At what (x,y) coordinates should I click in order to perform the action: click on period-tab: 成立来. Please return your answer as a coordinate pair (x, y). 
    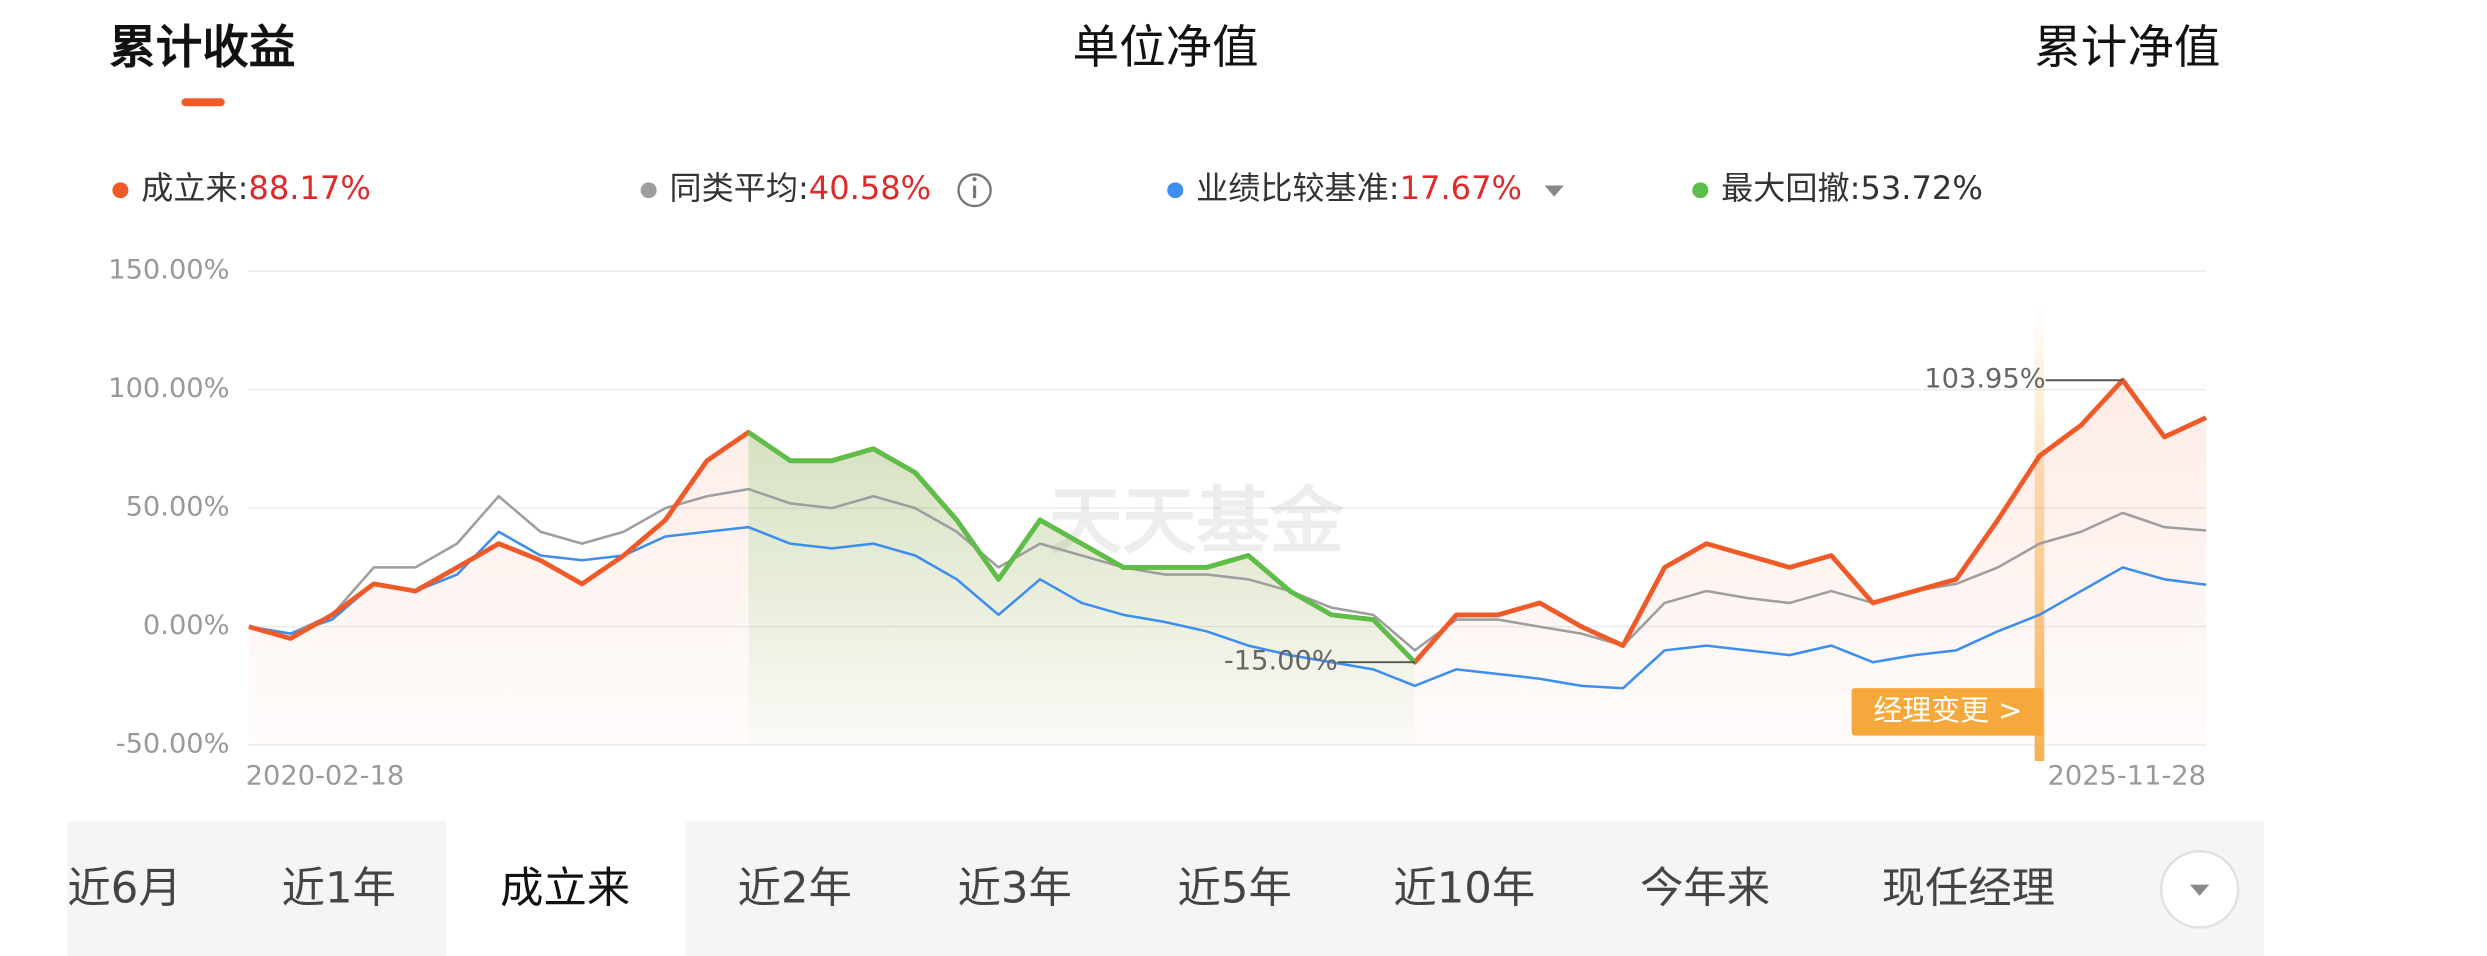
    Looking at the image, I should click on (565, 889).